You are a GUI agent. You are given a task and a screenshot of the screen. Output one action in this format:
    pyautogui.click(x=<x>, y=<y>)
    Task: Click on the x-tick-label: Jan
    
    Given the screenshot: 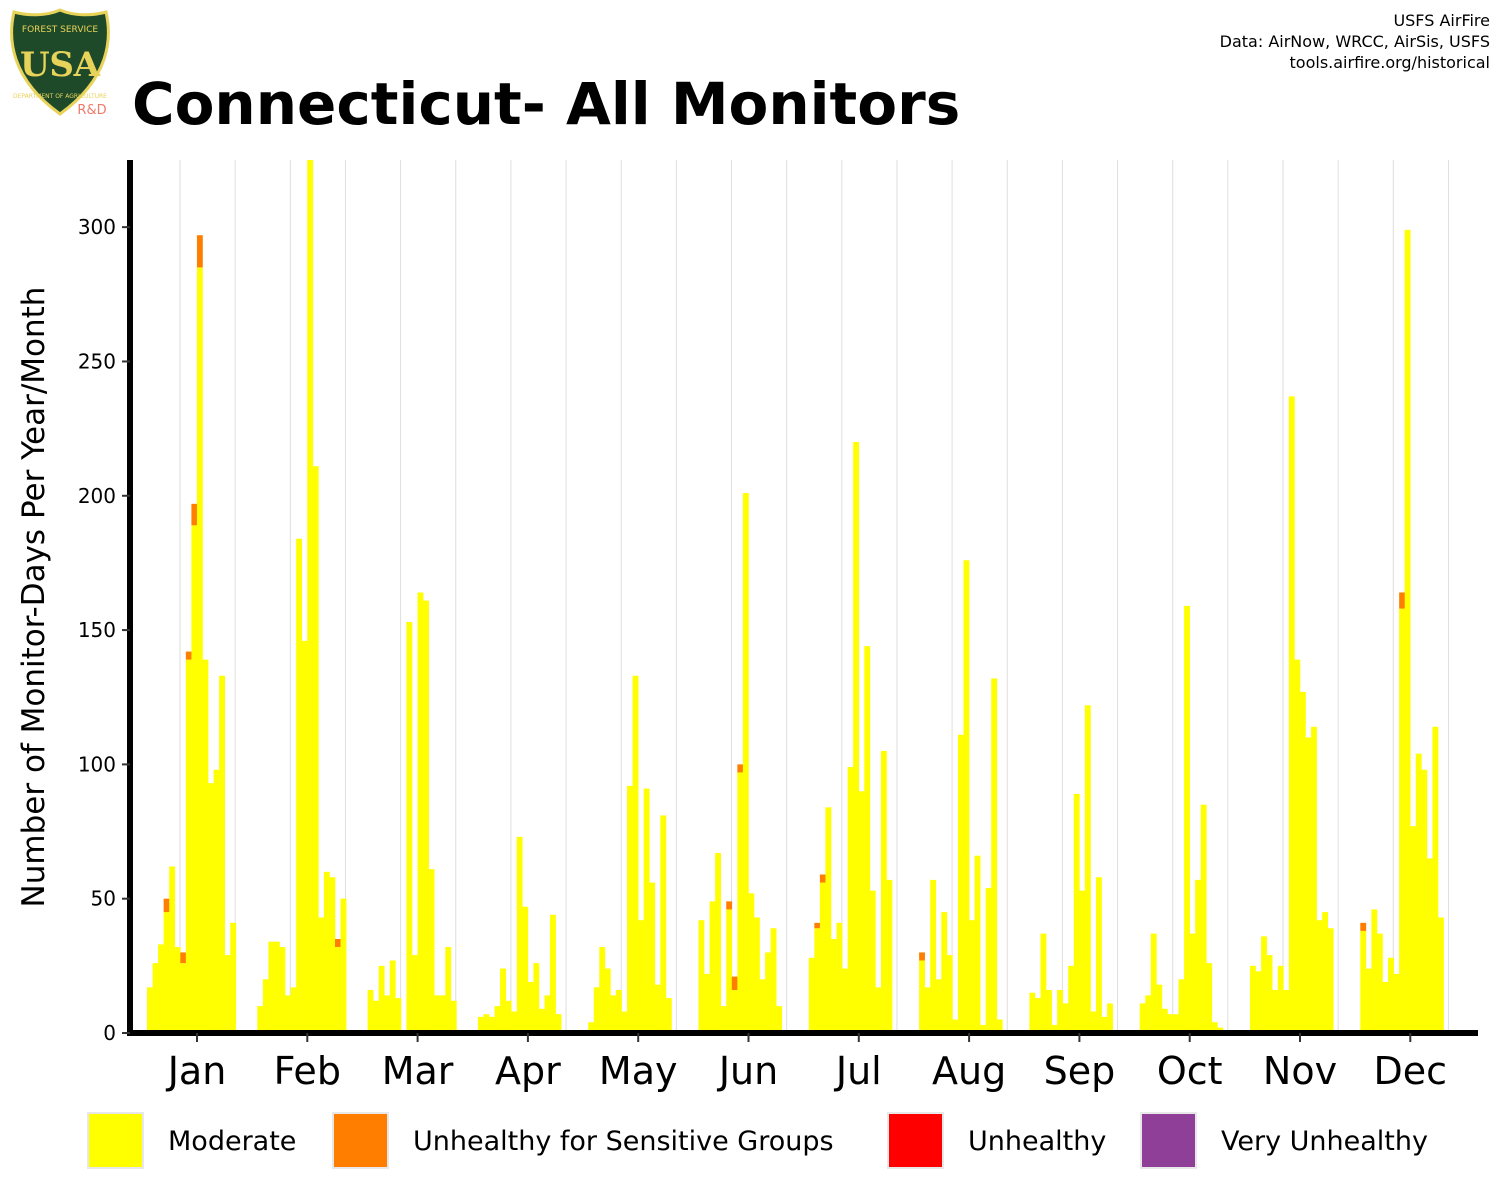 What is the action you would take?
    pyautogui.click(x=196, y=1071)
    